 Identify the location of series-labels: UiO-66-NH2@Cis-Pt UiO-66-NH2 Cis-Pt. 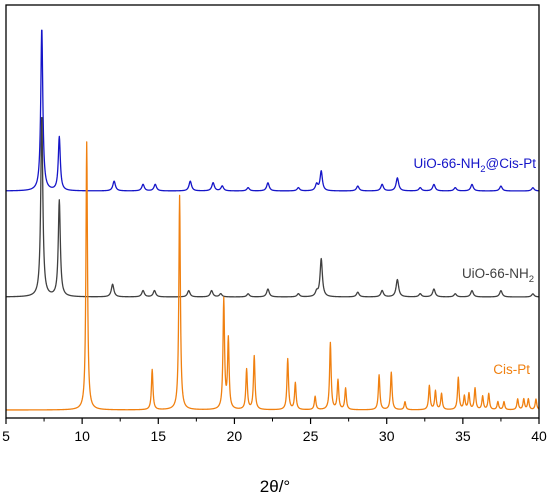
(474, 266).